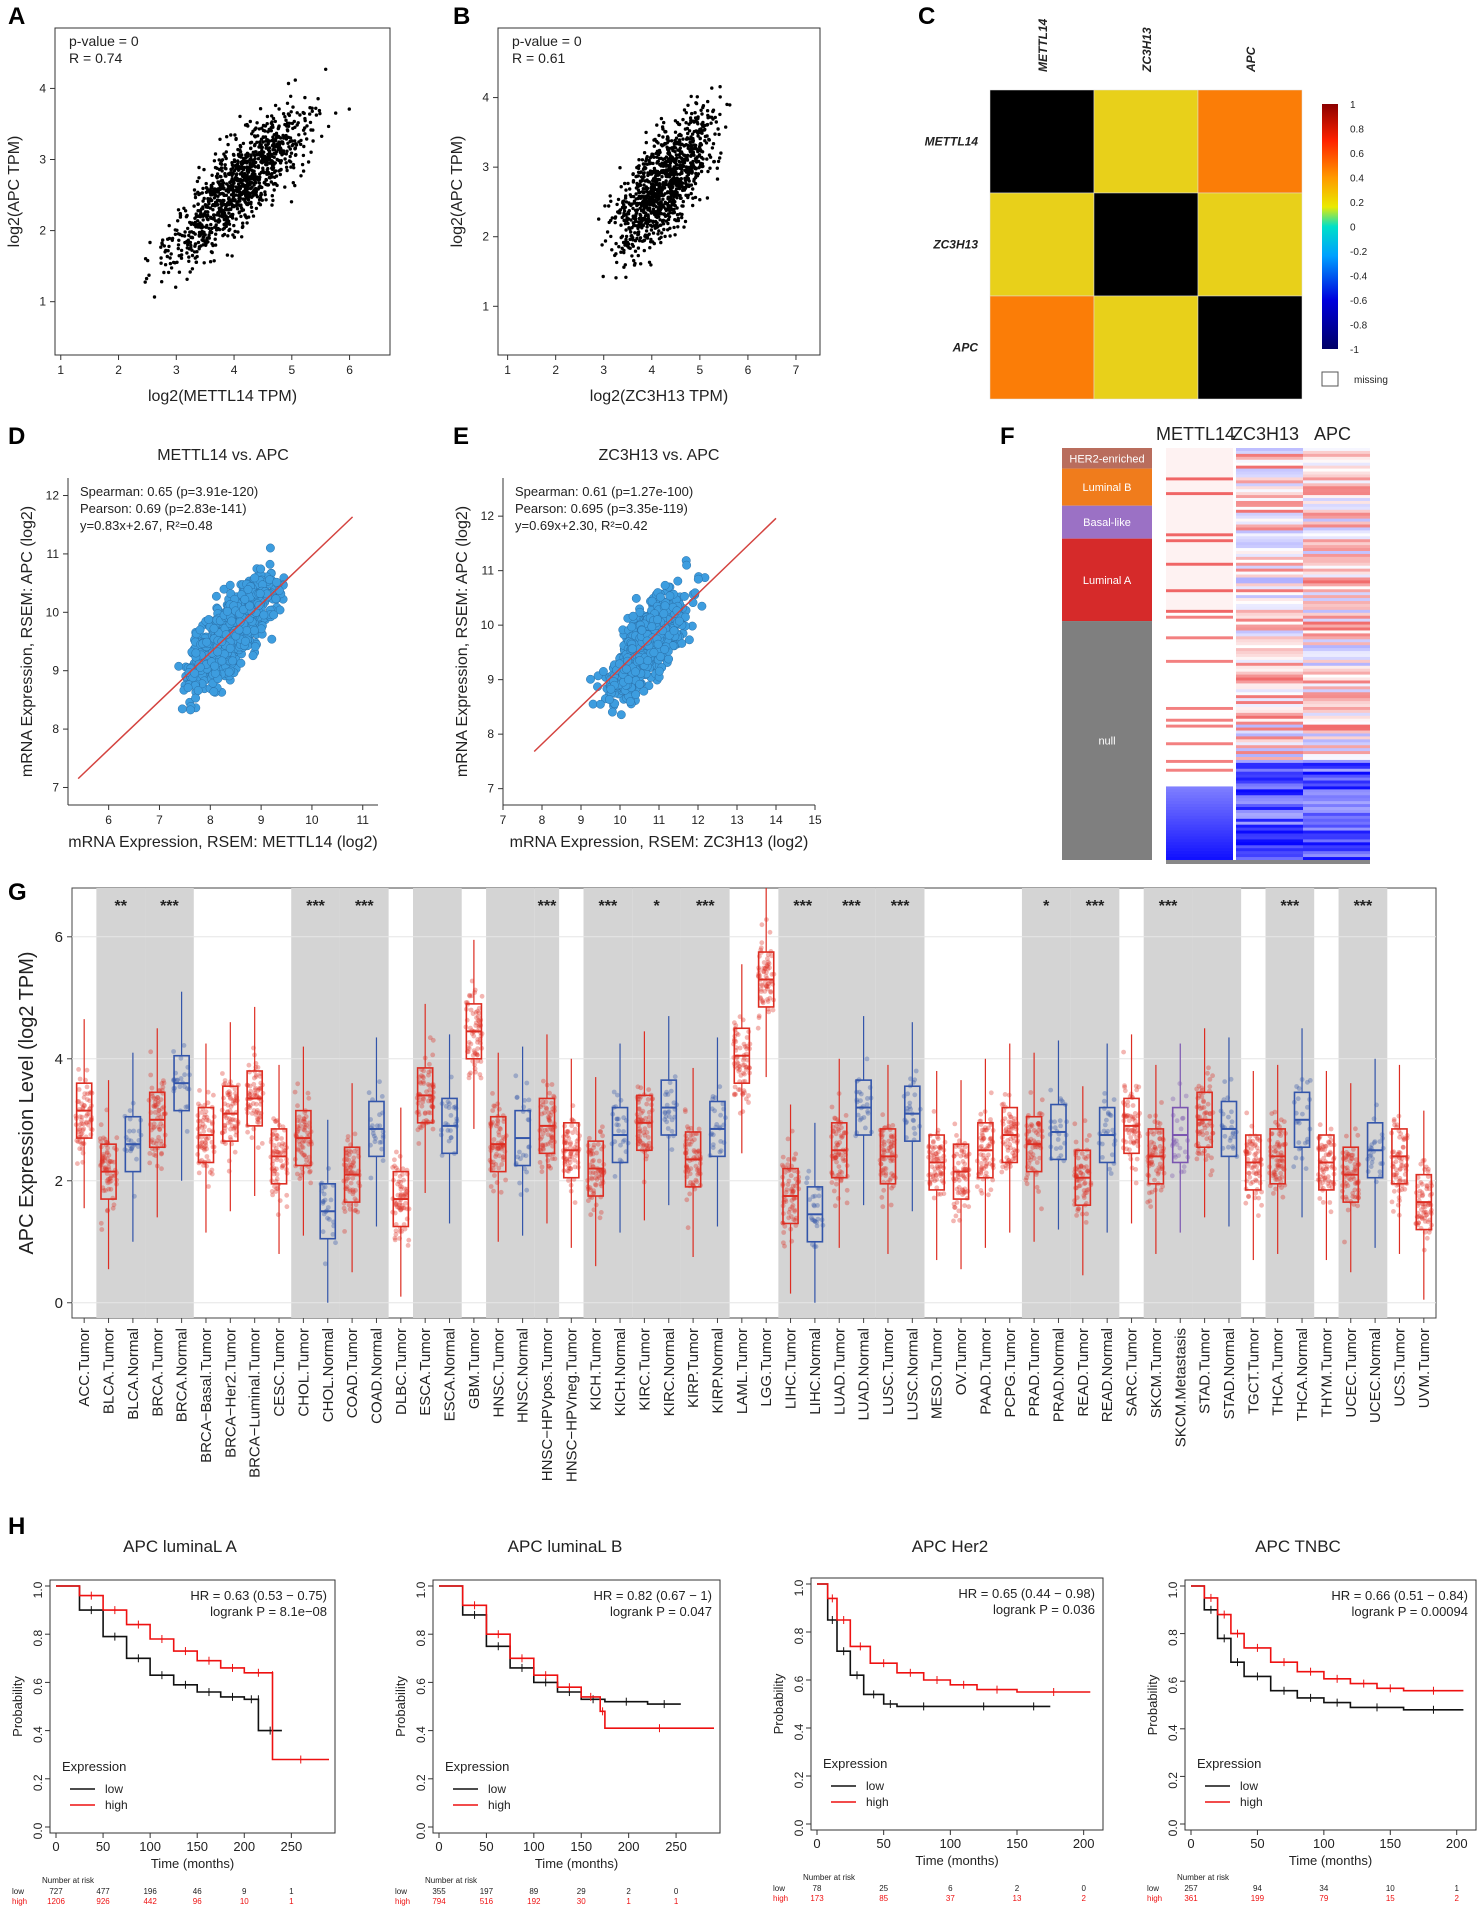 The width and height of the screenshot is (1484, 1915). What do you see at coordinates (59, 1059) in the screenshot?
I see `y-tick-label: 4` at bounding box center [59, 1059].